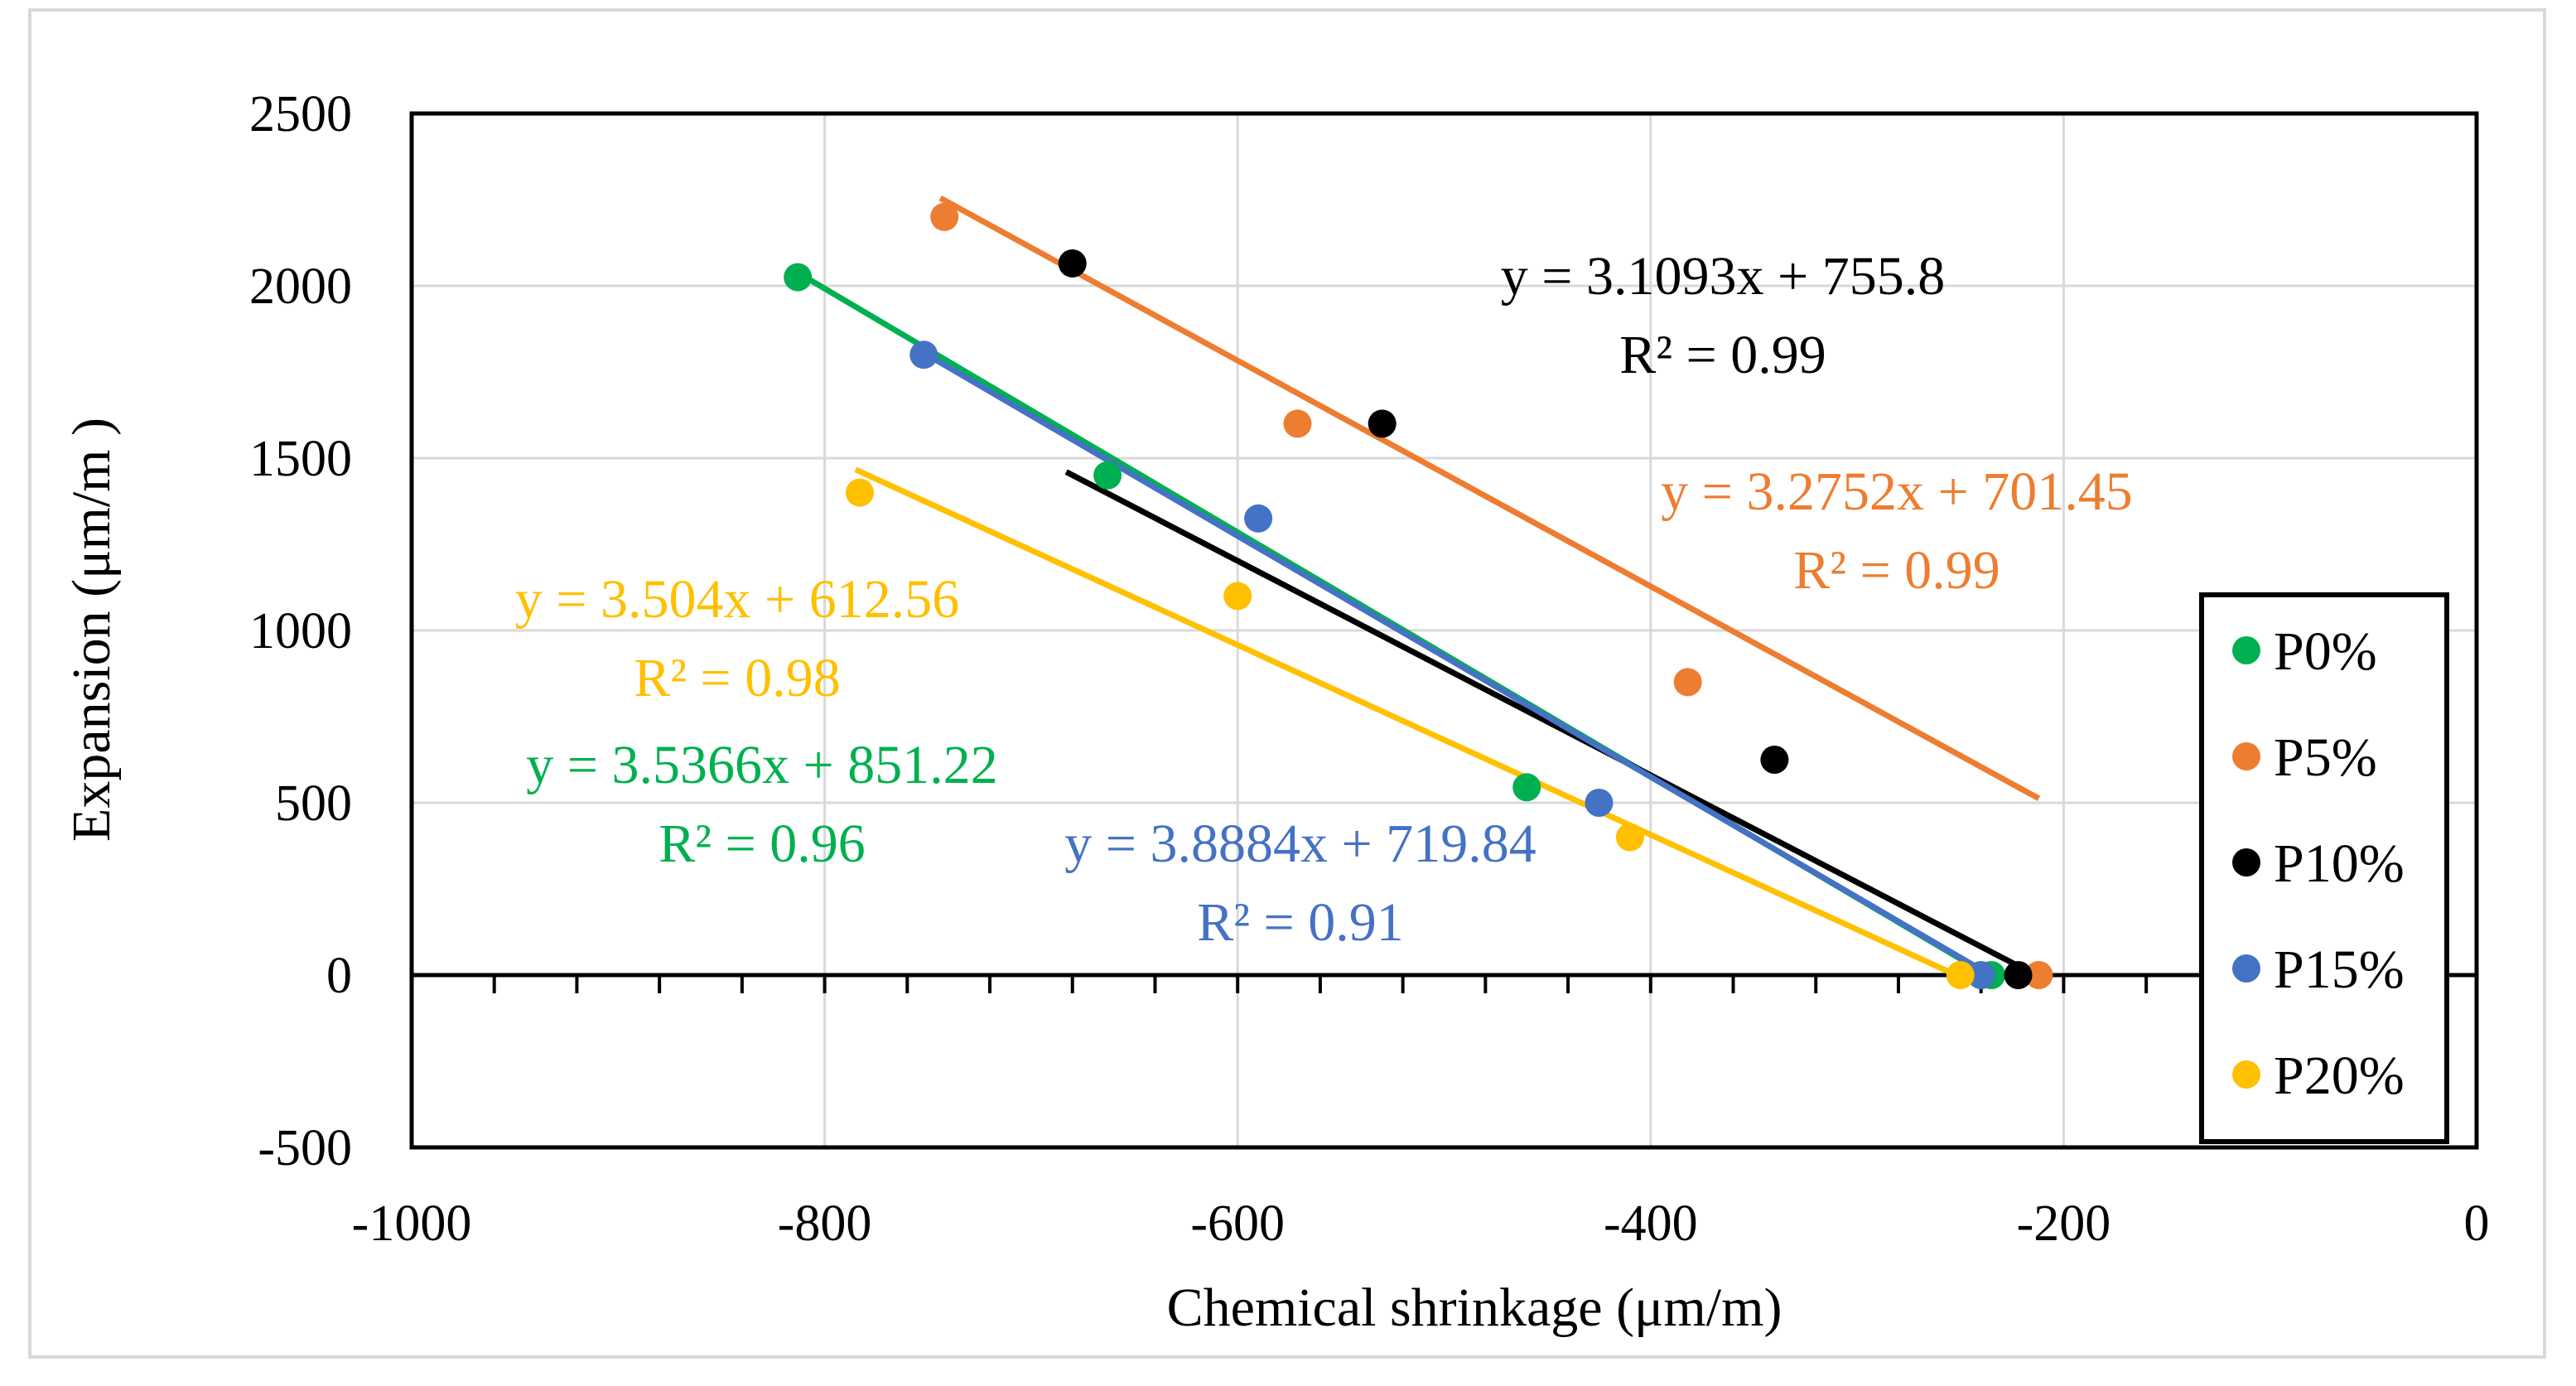 This screenshot has width=2576, height=1386. What do you see at coordinates (412, 1223) in the screenshot?
I see `x-tick-label: -1000` at bounding box center [412, 1223].